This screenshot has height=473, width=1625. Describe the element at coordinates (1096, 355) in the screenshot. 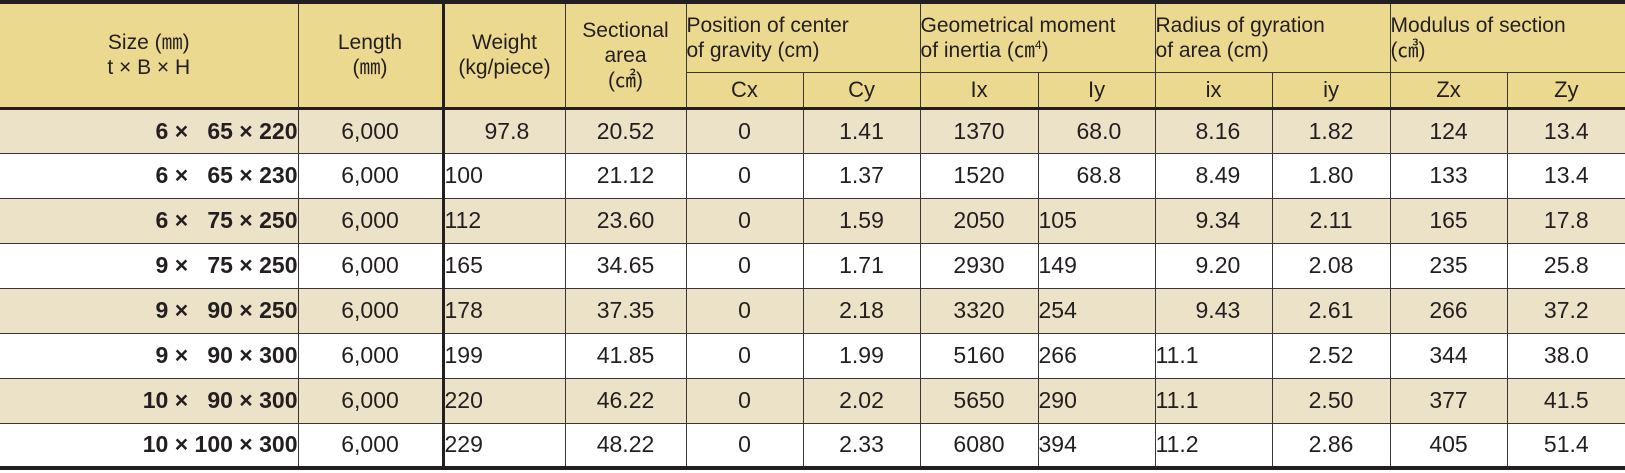

I see `cell-iy-upper: 266` at that location.